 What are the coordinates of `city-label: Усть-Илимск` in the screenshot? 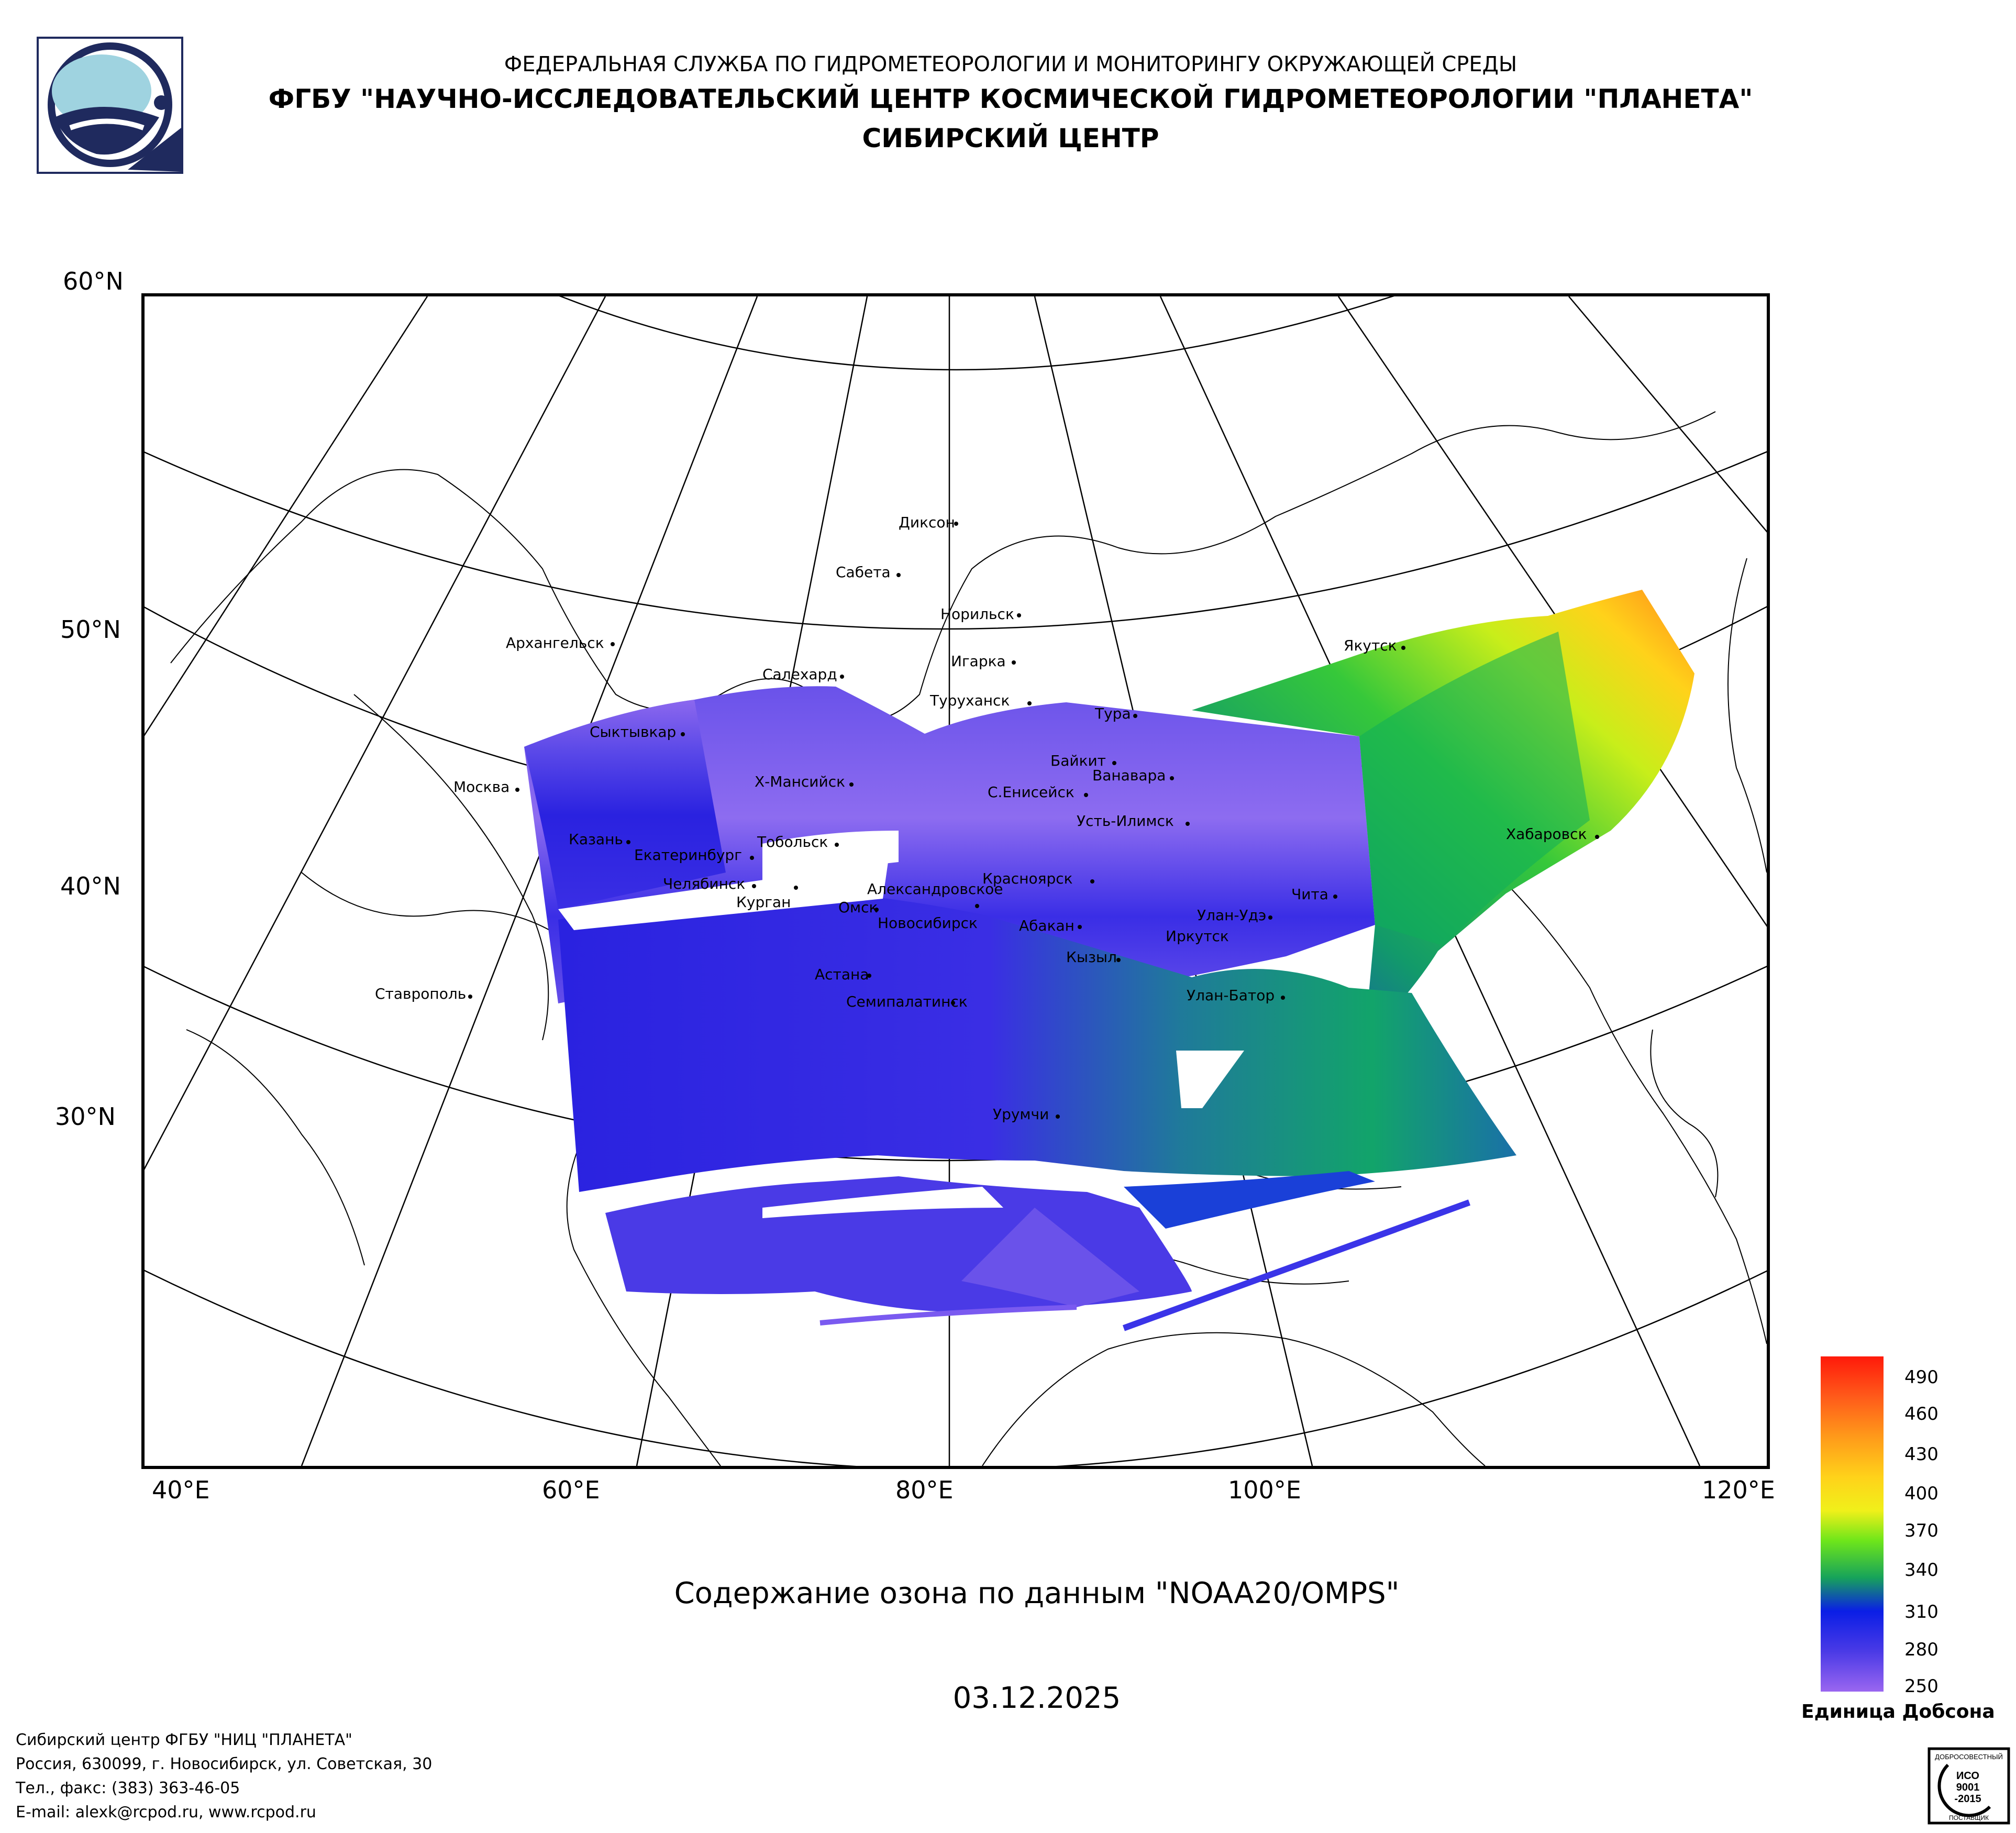 It's located at (1126, 821).